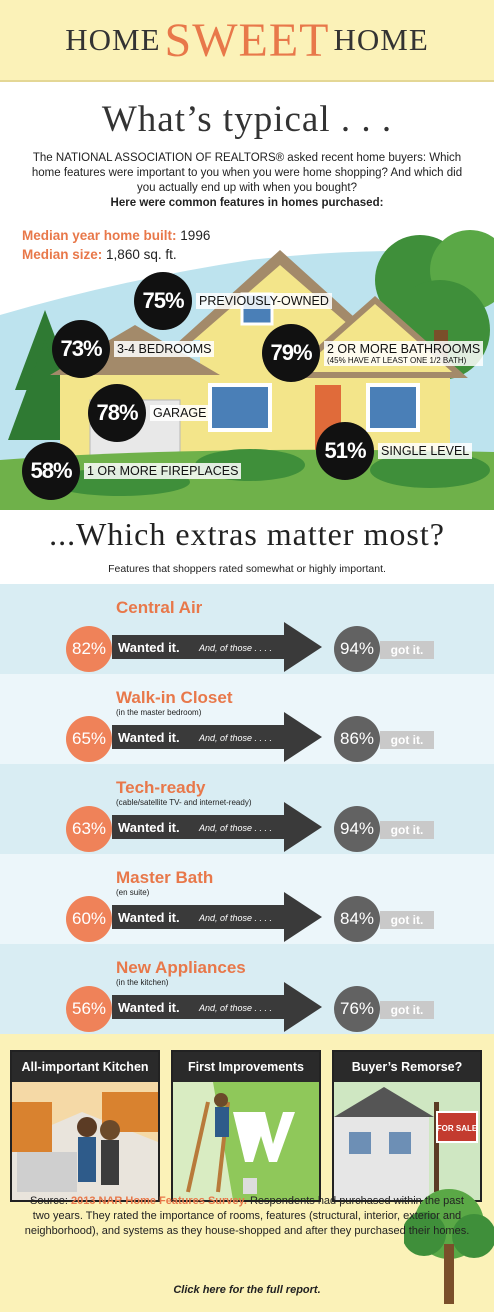 This screenshot has height=1312, width=494. What do you see at coordinates (89, 739) in the screenshot?
I see `wanted-percent: 65%` at bounding box center [89, 739].